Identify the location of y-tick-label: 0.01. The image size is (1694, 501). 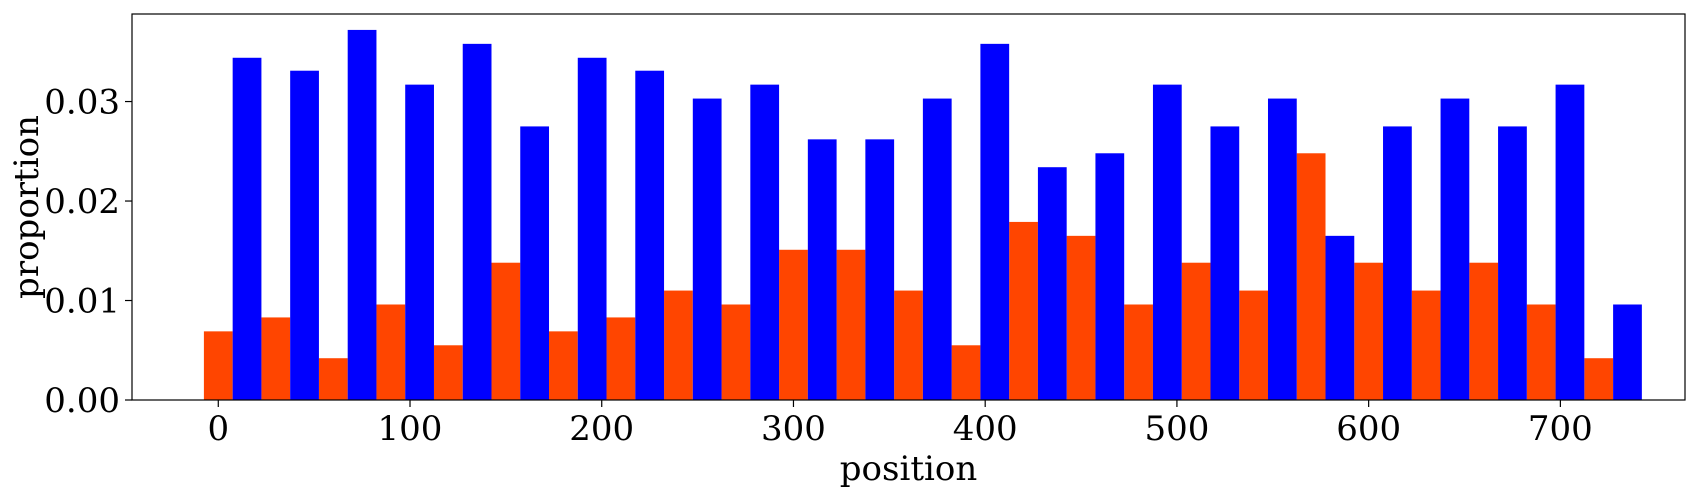
(82, 302).